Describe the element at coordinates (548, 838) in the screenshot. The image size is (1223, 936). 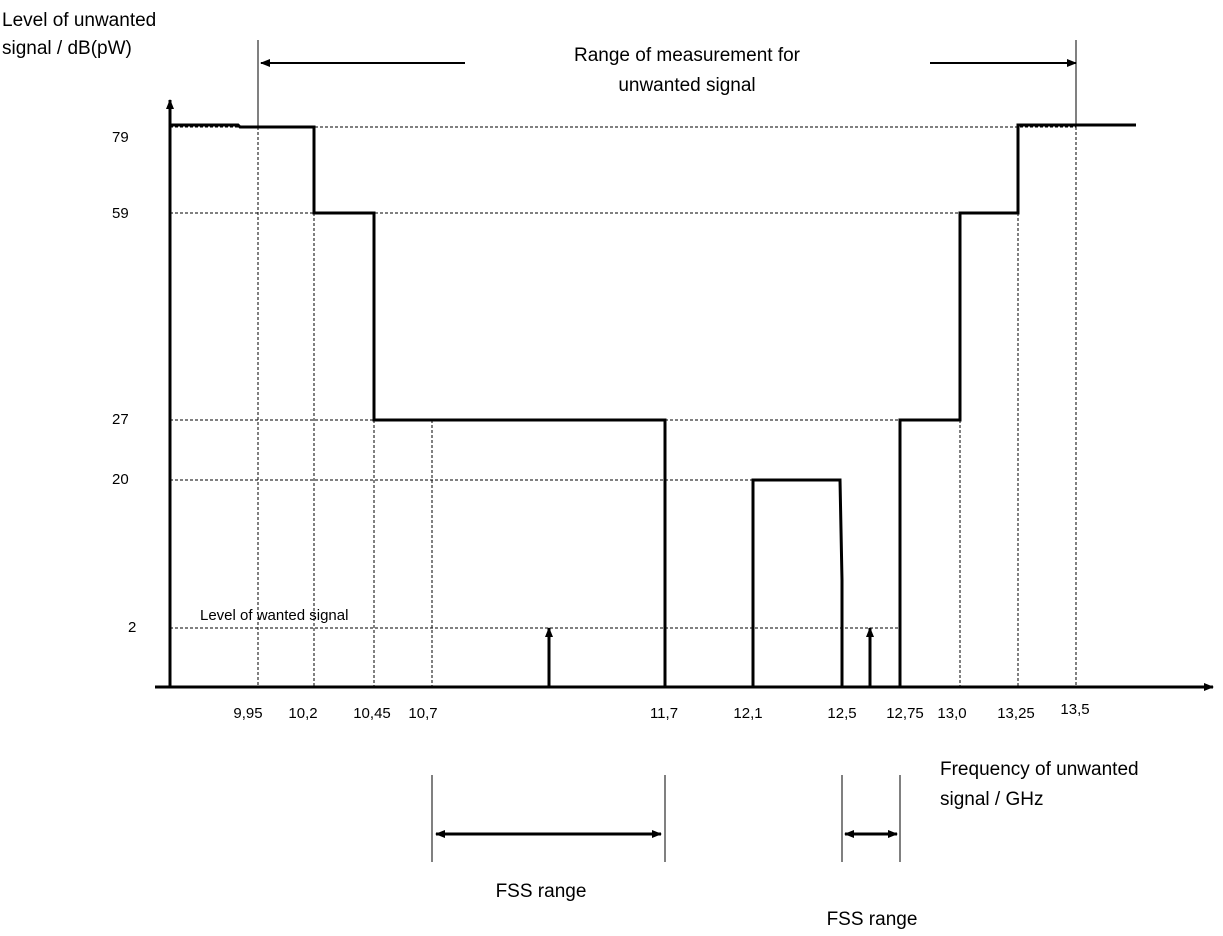
I see `fss-range-1: FSS range` at that location.